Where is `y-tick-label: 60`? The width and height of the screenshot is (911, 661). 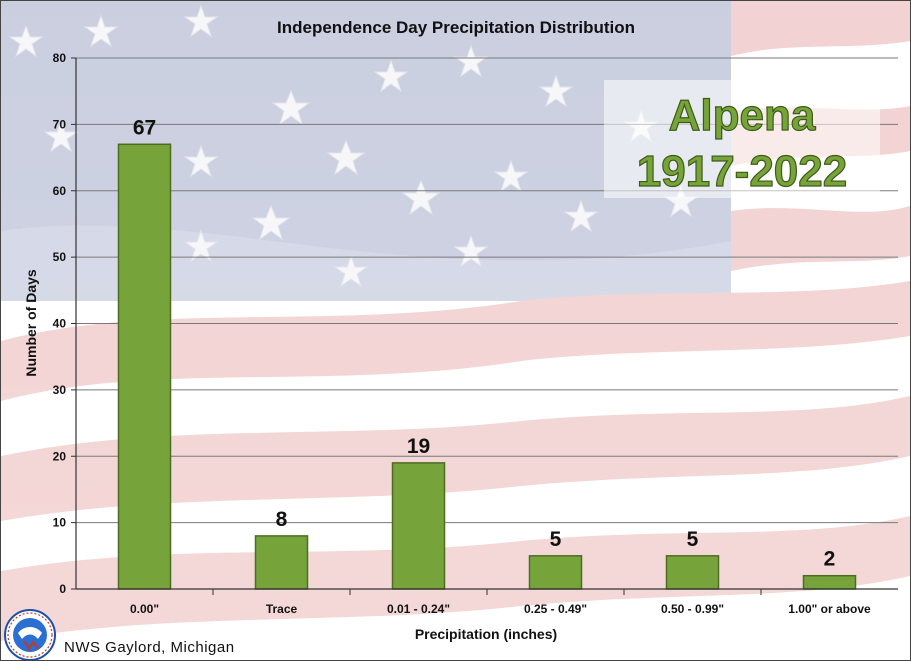
y-tick-label: 60 is located at coordinates (60, 191).